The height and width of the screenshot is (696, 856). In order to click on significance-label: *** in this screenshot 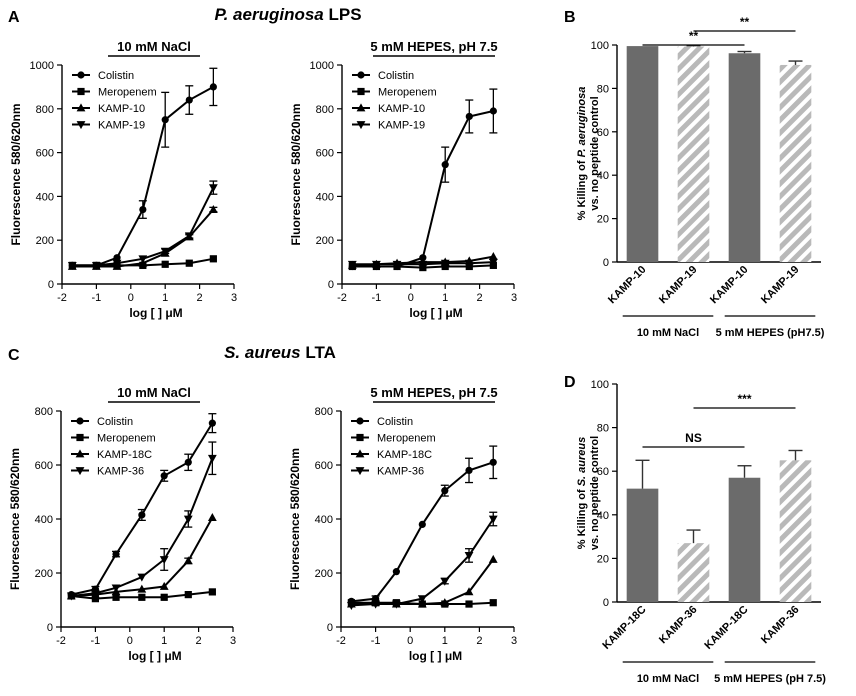, I will do `click(744, 399)`.